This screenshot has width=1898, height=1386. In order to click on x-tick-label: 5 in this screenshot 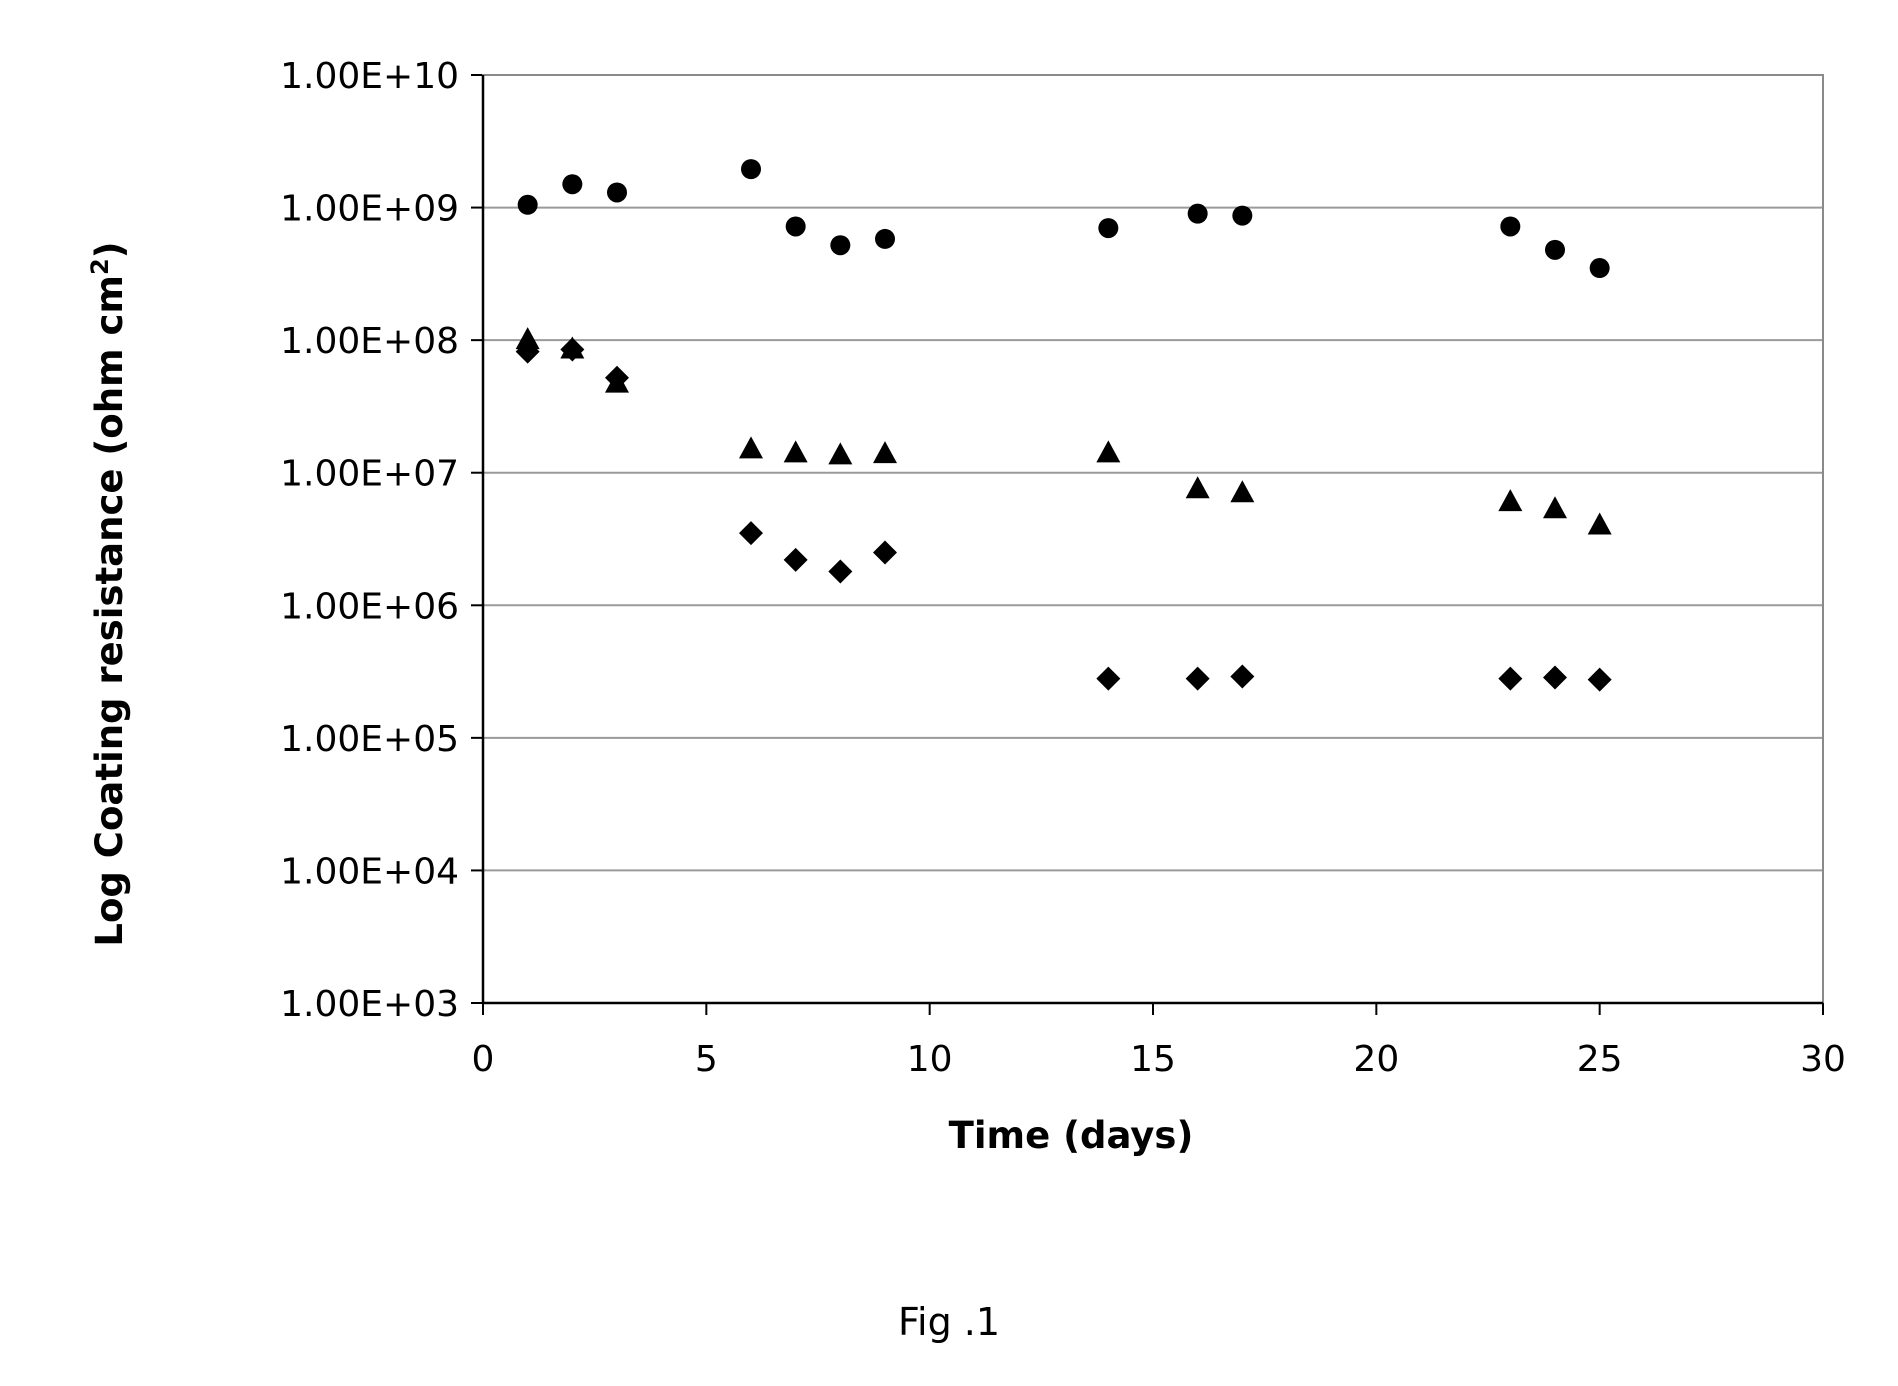, I will do `click(706, 1059)`.